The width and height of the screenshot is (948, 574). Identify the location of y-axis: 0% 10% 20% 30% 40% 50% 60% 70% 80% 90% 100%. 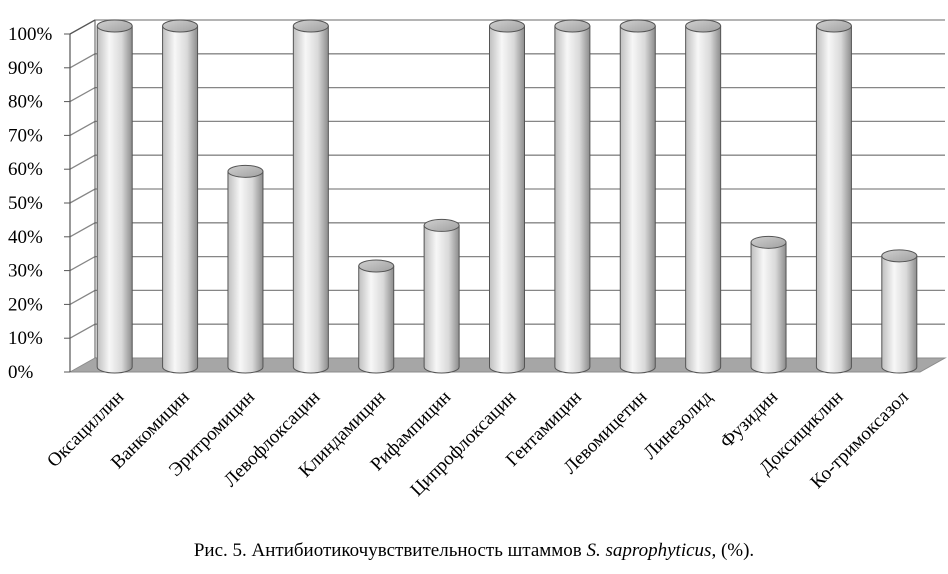
(52, 201).